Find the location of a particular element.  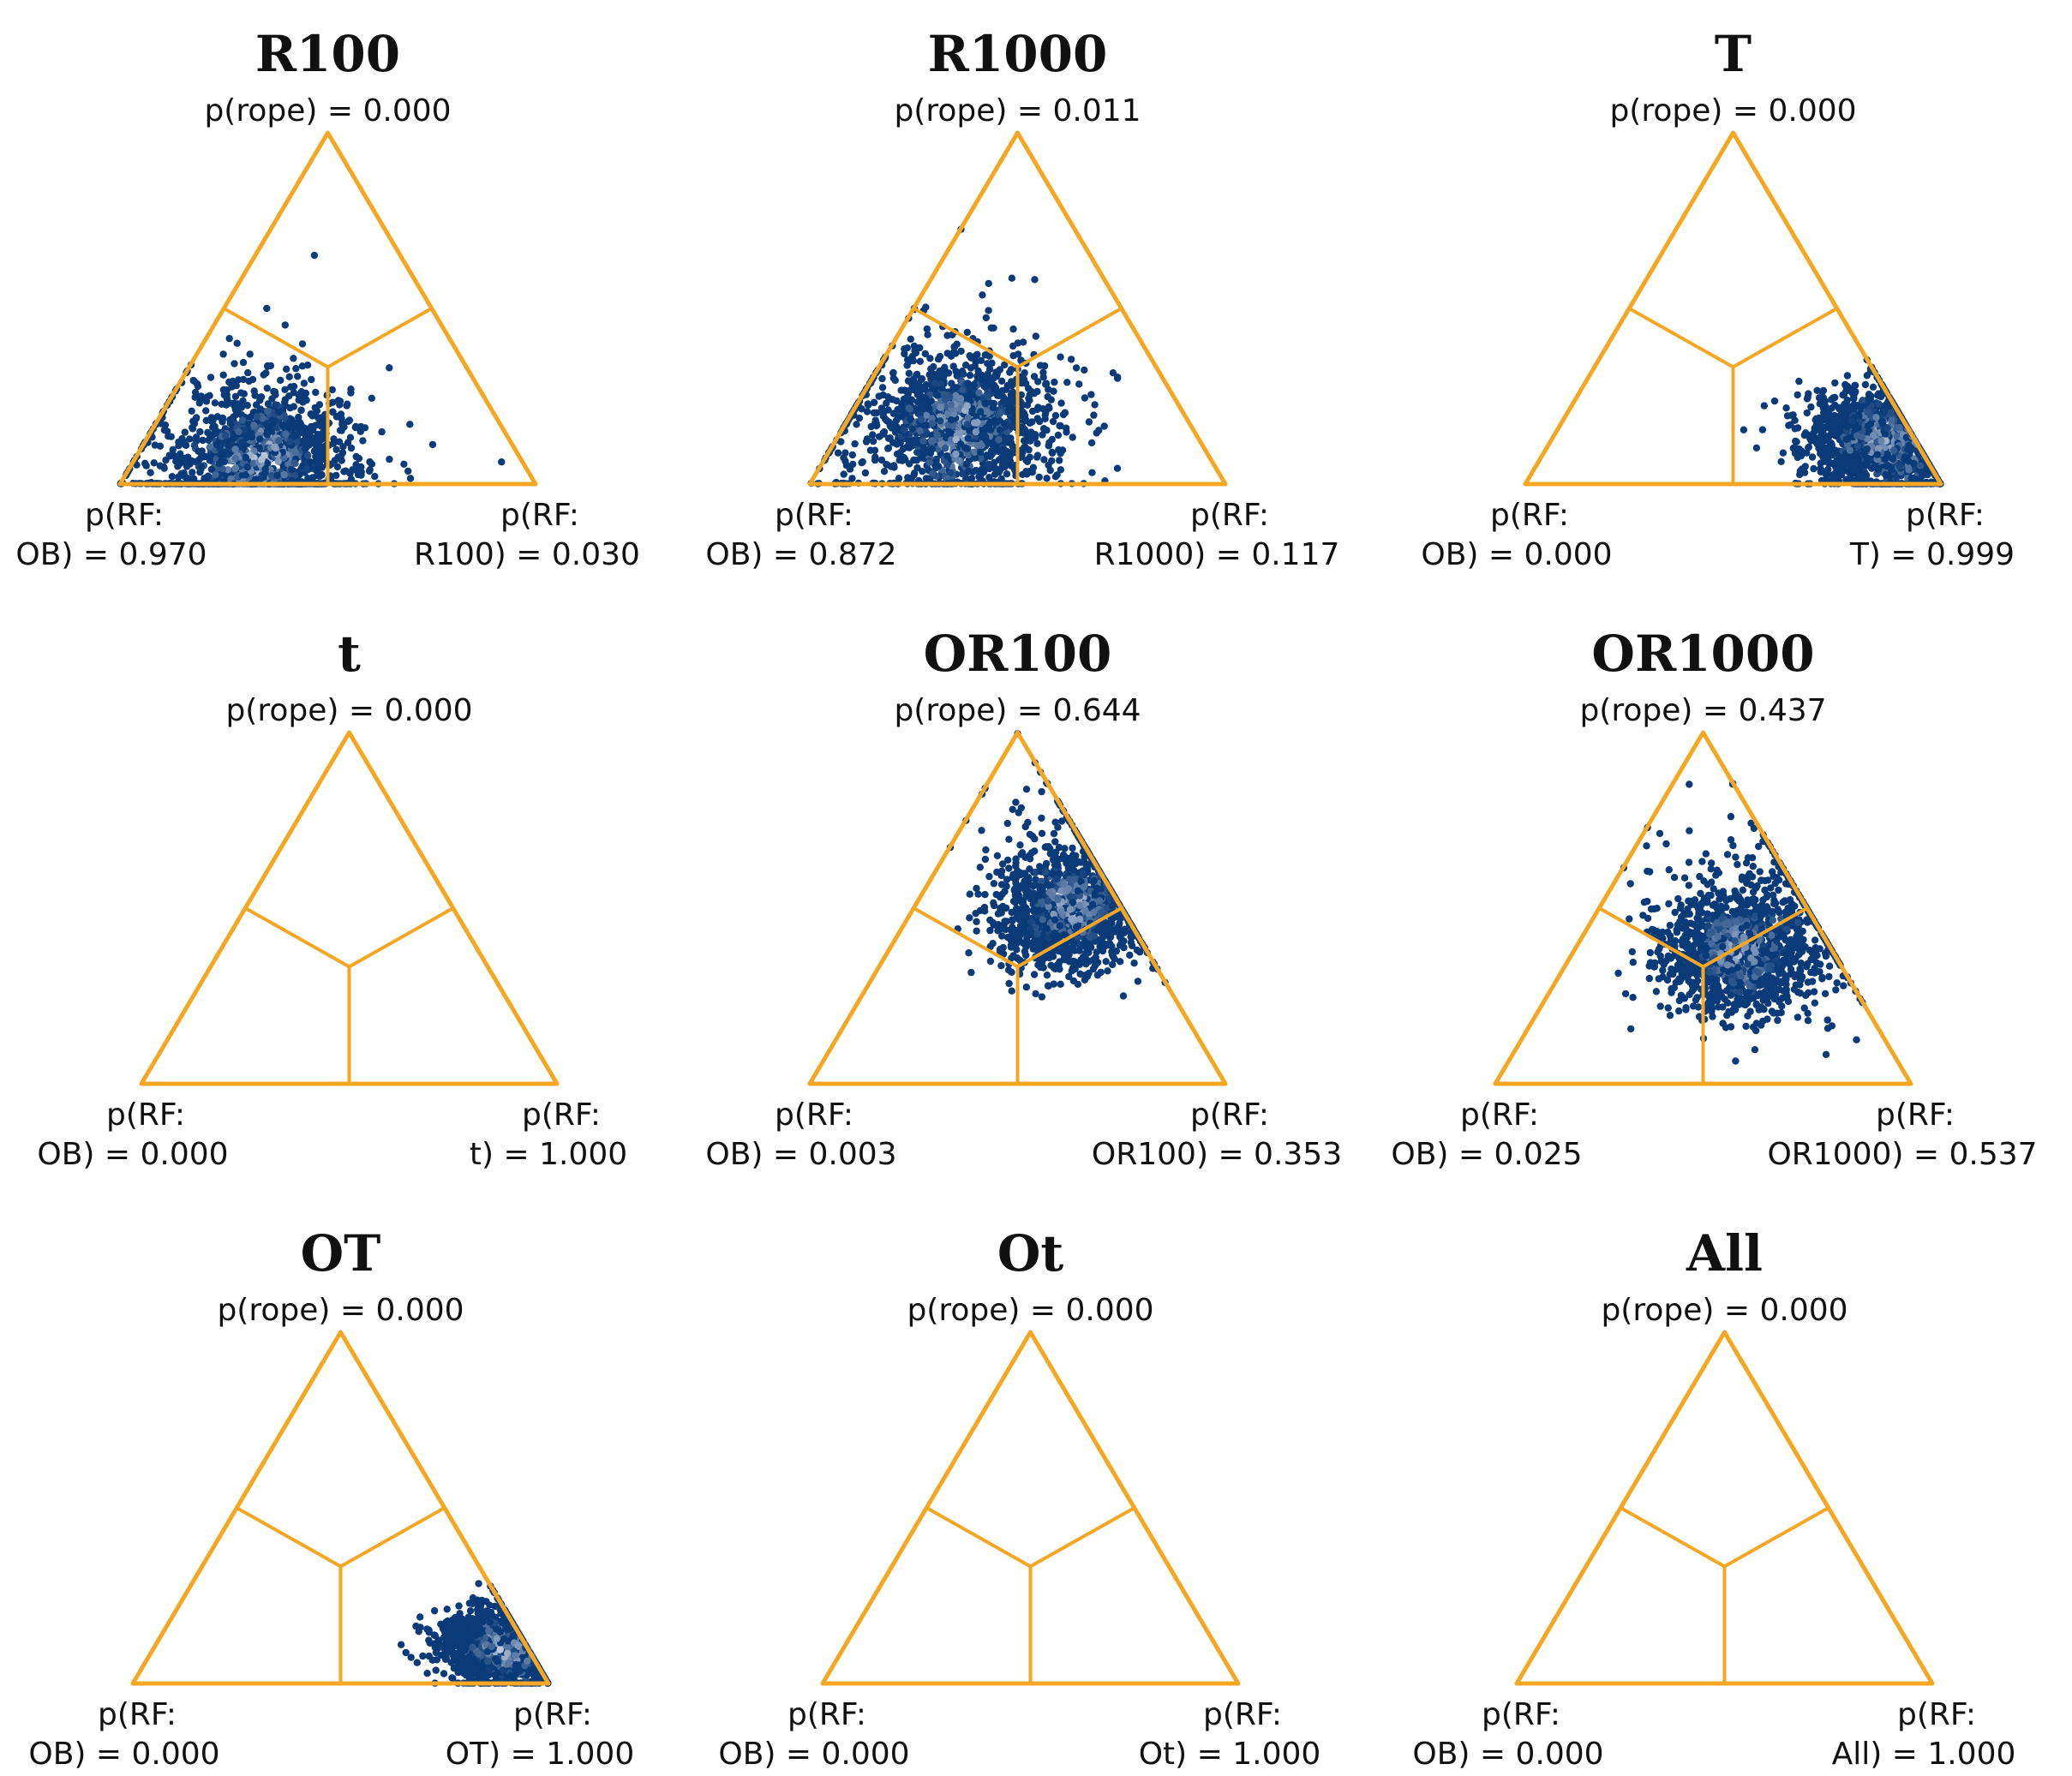

ob-probability-value: OB) = 0.872 is located at coordinates (800, 555).